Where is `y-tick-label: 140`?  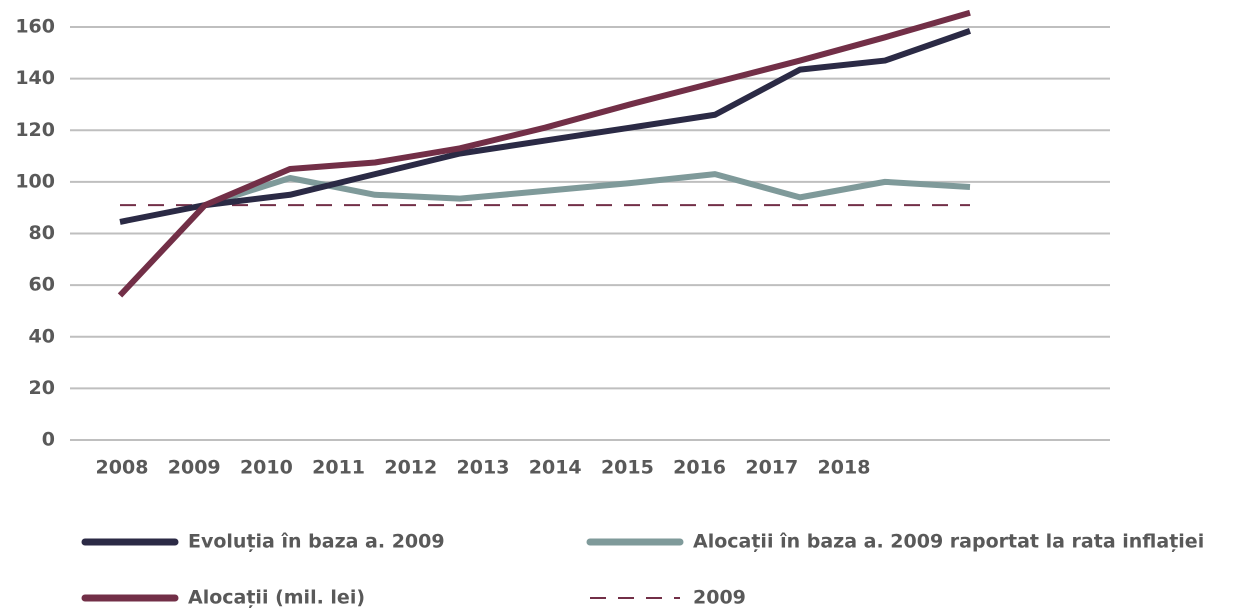
y-tick-label: 140 is located at coordinates (35, 78).